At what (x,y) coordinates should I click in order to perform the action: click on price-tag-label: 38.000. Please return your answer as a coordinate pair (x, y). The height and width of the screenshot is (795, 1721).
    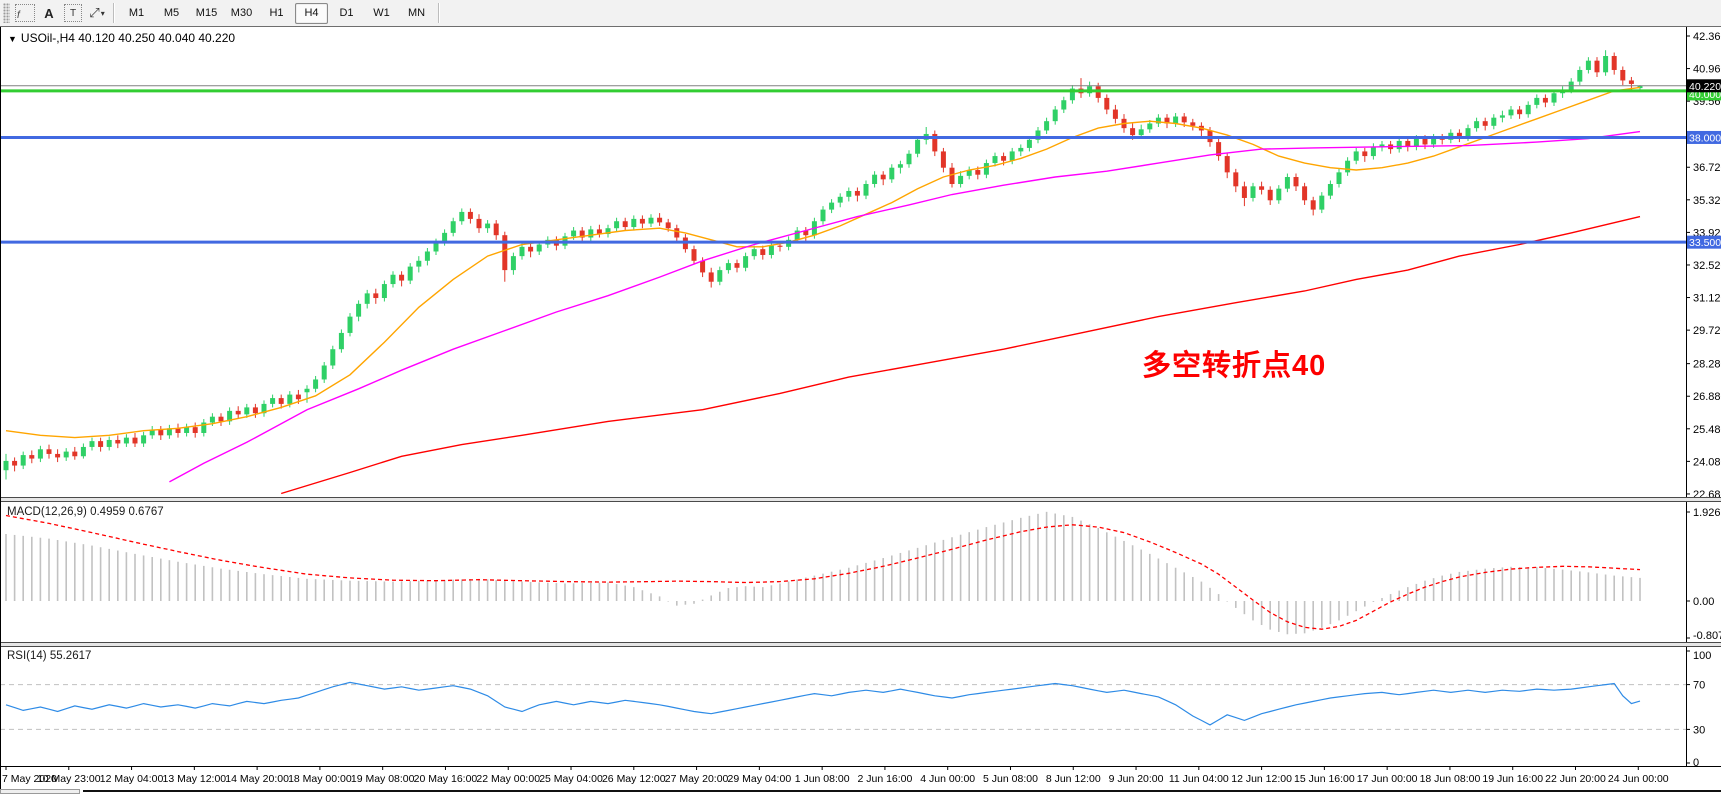
    Looking at the image, I should click on (1705, 138).